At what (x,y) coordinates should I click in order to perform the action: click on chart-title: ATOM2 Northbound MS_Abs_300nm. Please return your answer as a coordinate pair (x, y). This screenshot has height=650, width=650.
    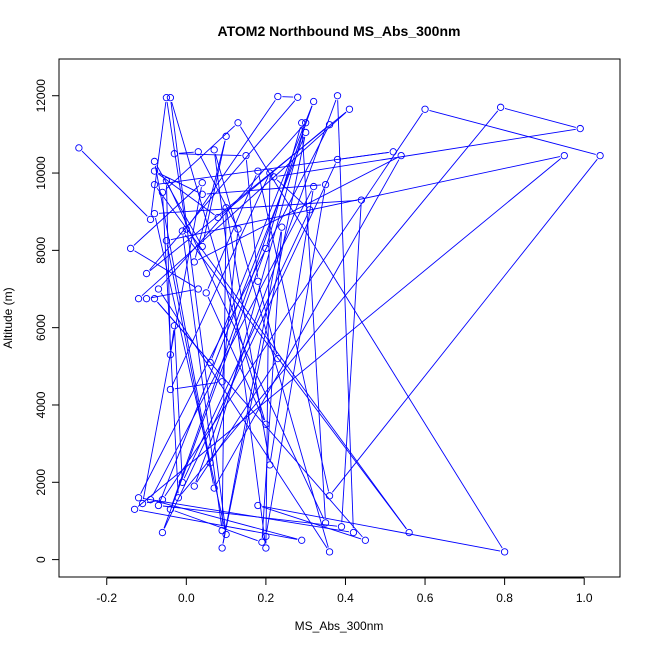
    Looking at the image, I should click on (339, 31).